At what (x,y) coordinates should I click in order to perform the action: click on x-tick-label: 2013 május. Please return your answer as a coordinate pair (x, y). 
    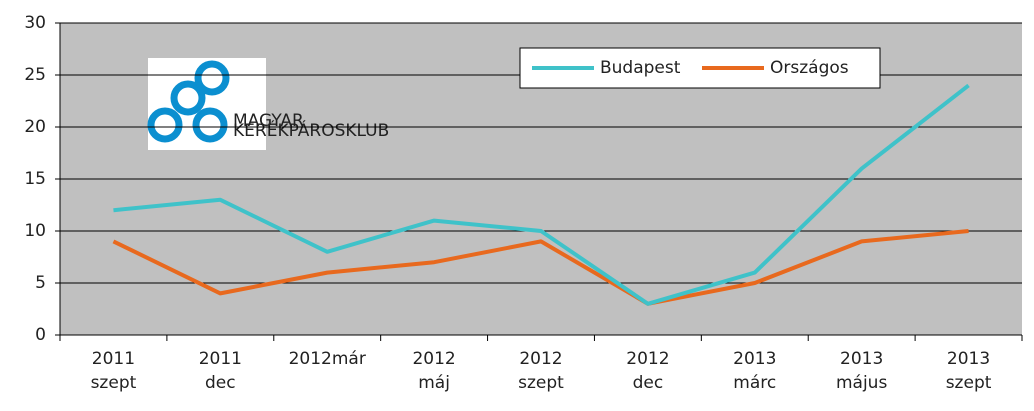
    Looking at the image, I should click on (861, 371).